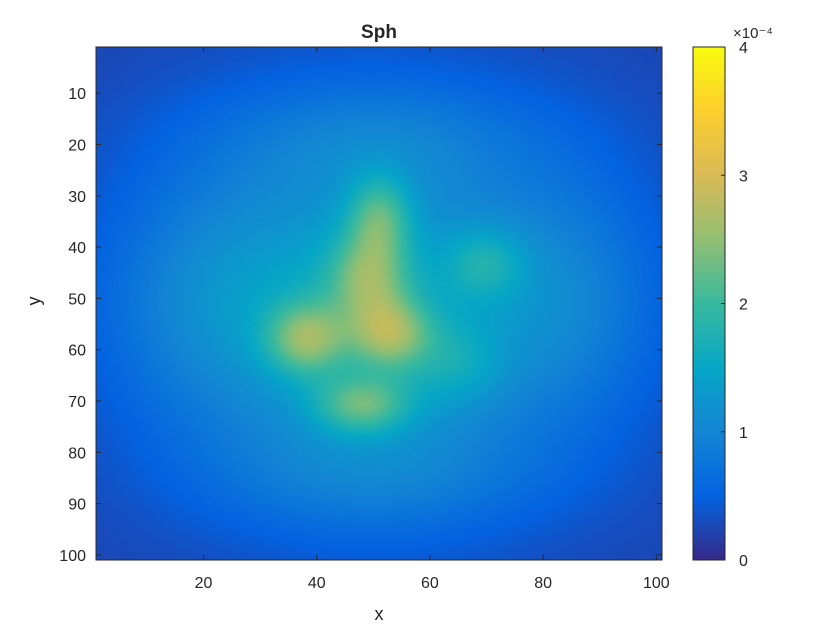  I want to click on y-tick-label: 70, so click(77, 402).